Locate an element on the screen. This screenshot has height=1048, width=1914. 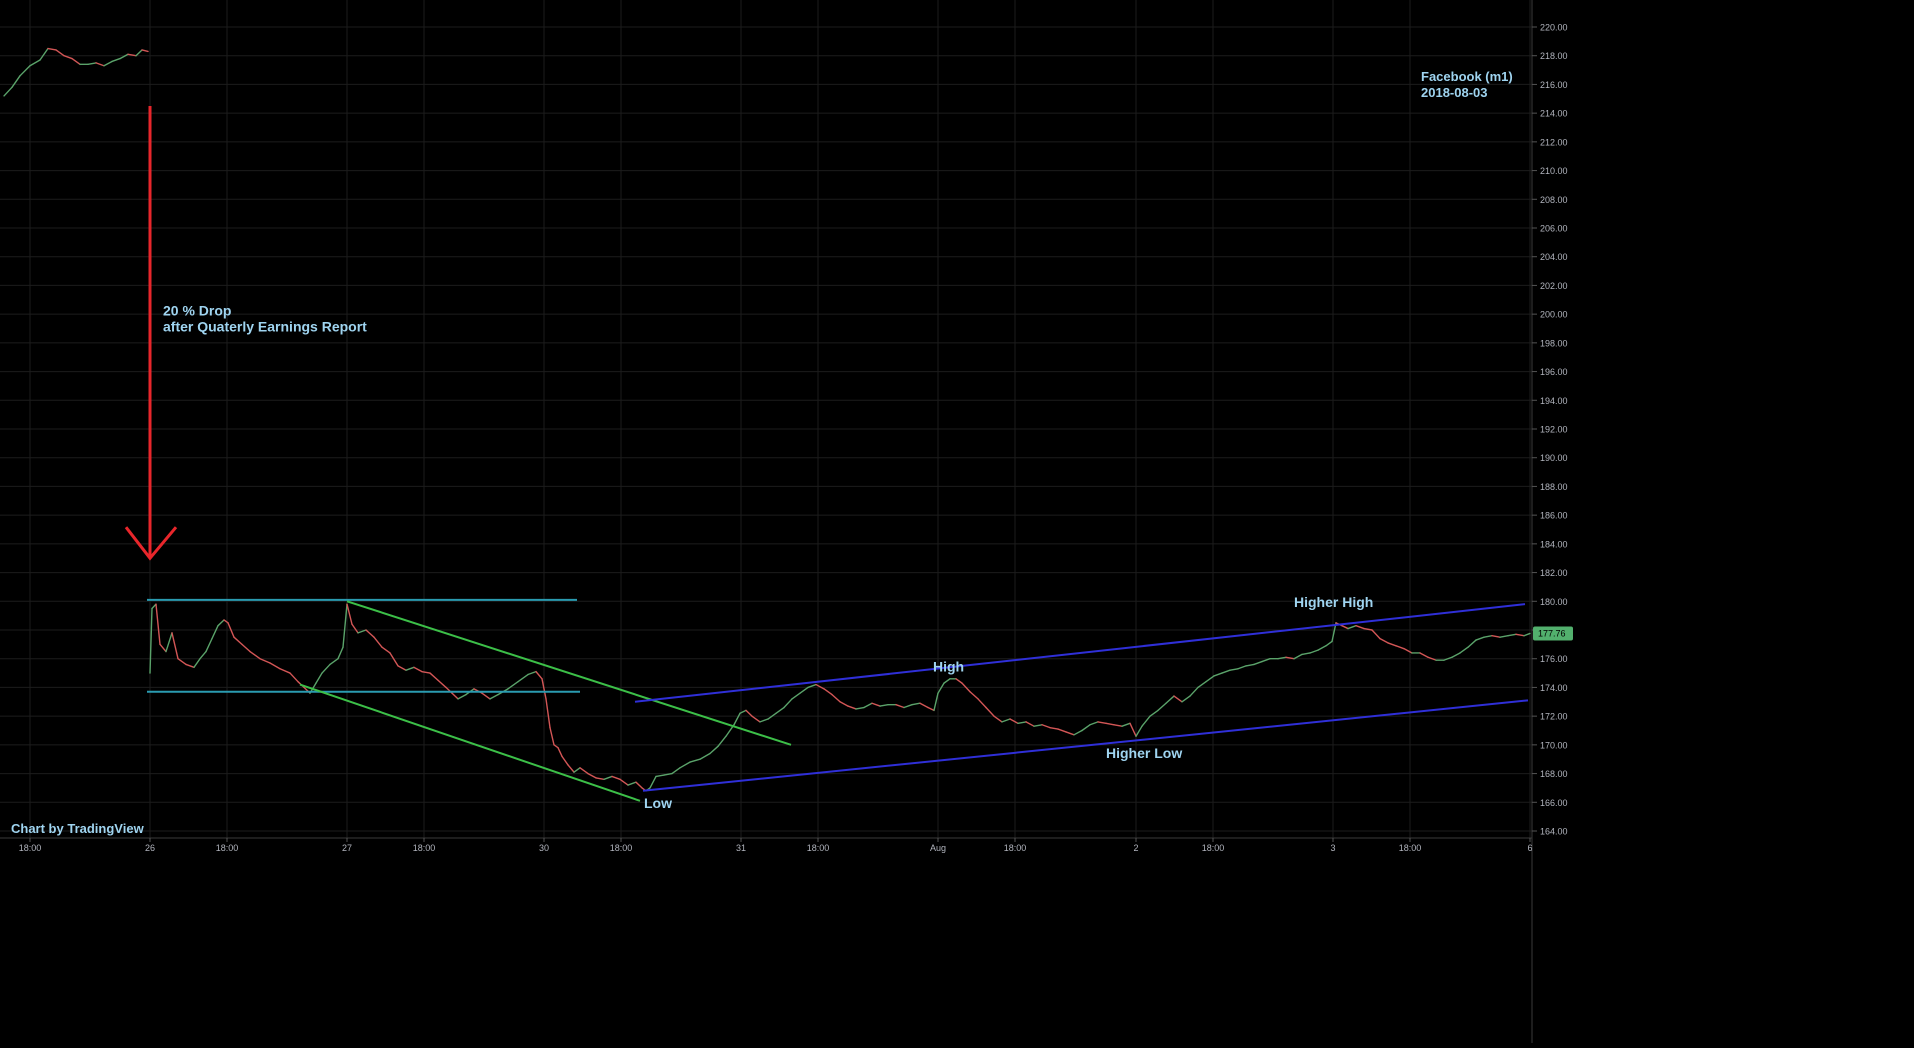
price-tick-label: 212.00 is located at coordinates (1554, 142).